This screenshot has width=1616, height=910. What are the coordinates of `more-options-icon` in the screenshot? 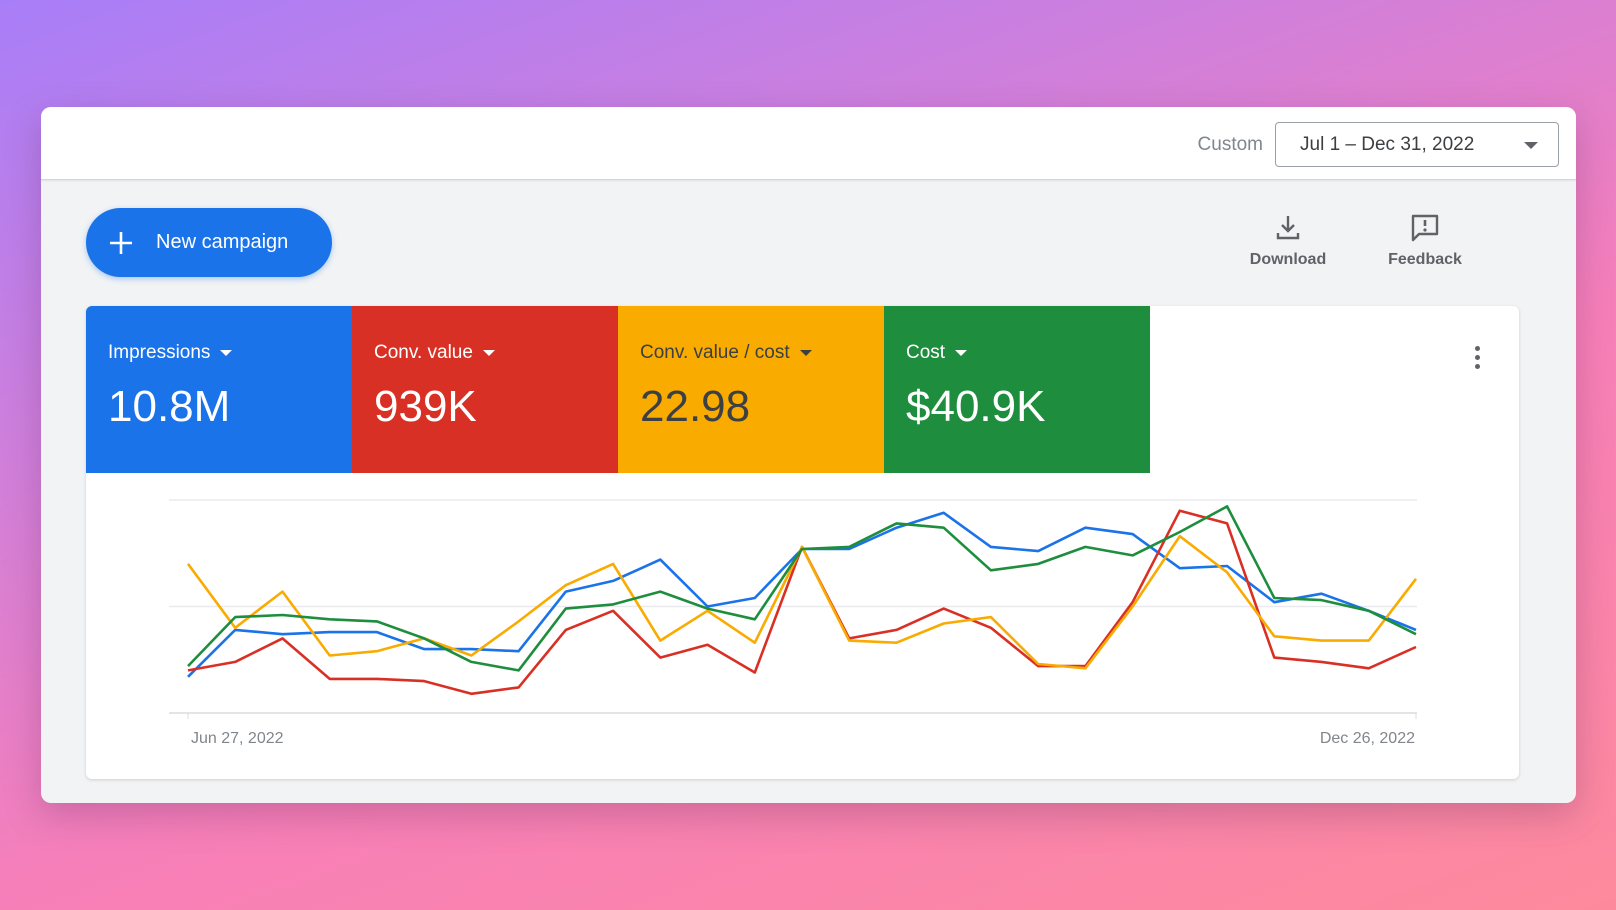 It's located at (1477, 359).